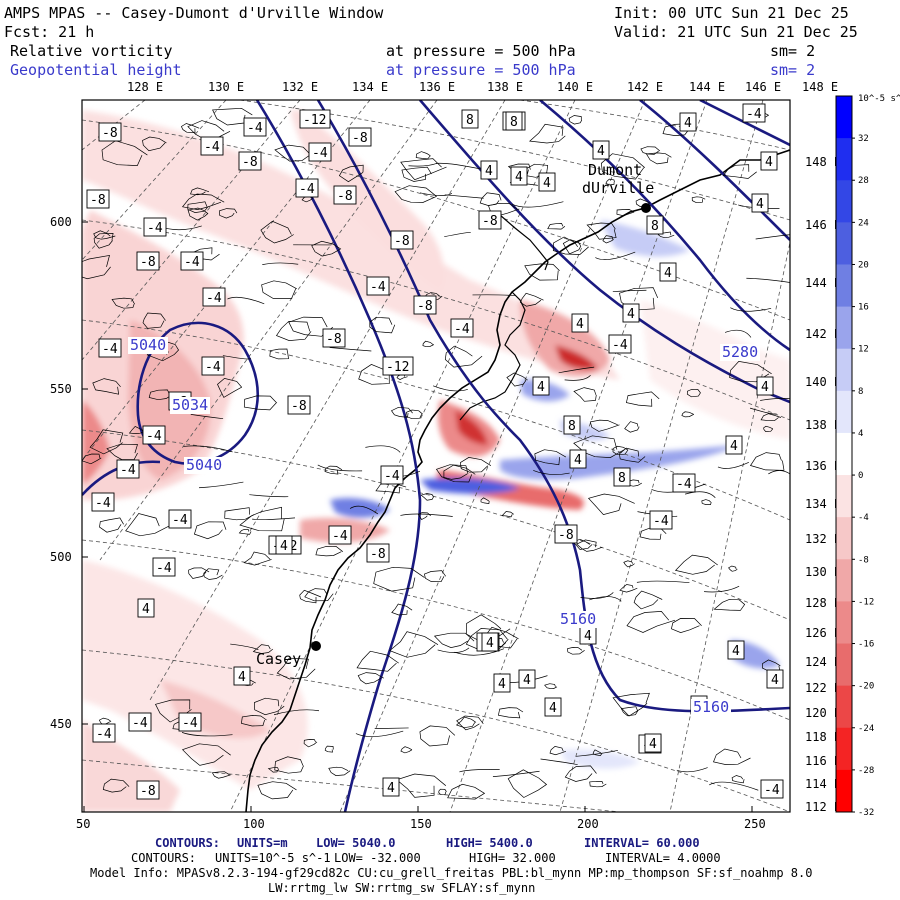 The image size is (900, 900). Describe the element at coordinates (646, 208) in the screenshot. I see `dumont-durville-marker` at that location.